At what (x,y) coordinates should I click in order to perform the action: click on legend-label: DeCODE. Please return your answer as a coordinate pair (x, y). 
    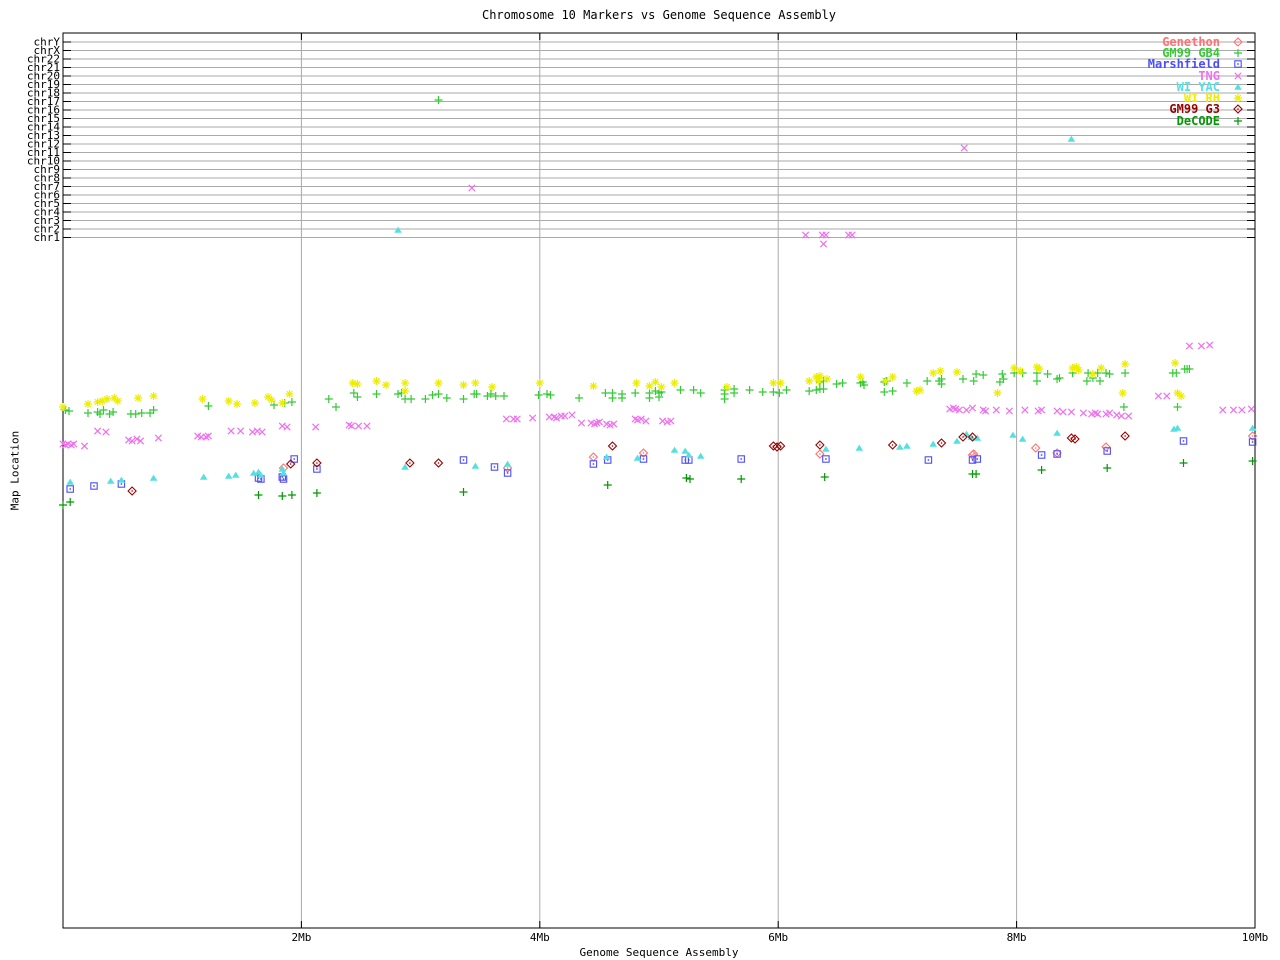
    Looking at the image, I should click on (1198, 120).